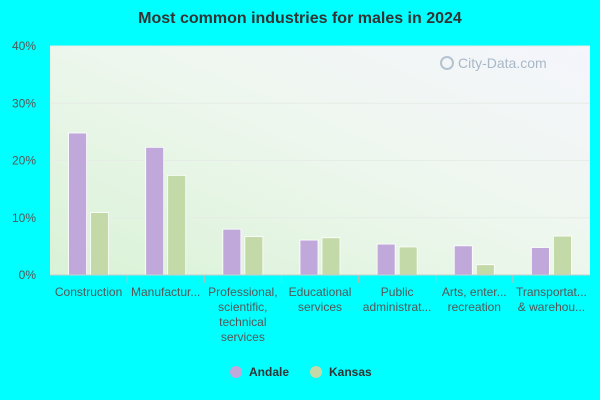 The height and width of the screenshot is (400, 600). What do you see at coordinates (316, 372) in the screenshot?
I see `legend-swatch-kansas` at bounding box center [316, 372].